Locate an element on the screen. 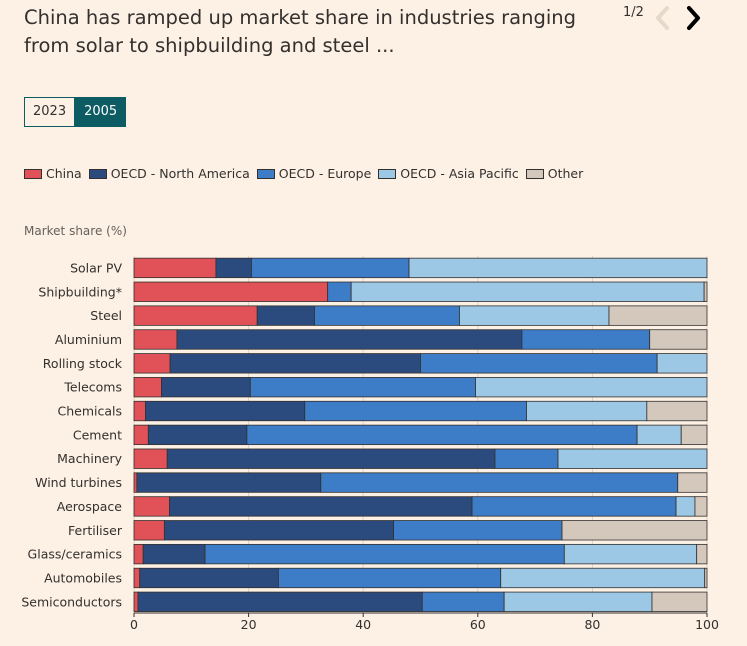 Image resolution: width=747 pixels, height=646 pixels. category-label: Chemicals is located at coordinates (89, 411).